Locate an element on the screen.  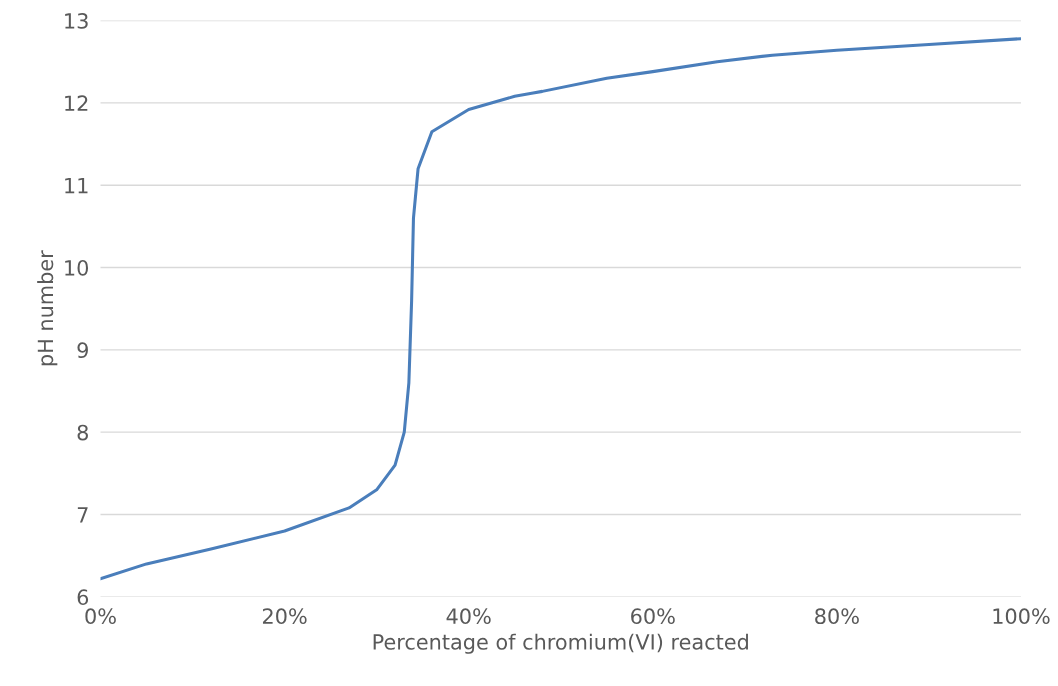
y-tick-label: 8 is located at coordinates (82, 432).